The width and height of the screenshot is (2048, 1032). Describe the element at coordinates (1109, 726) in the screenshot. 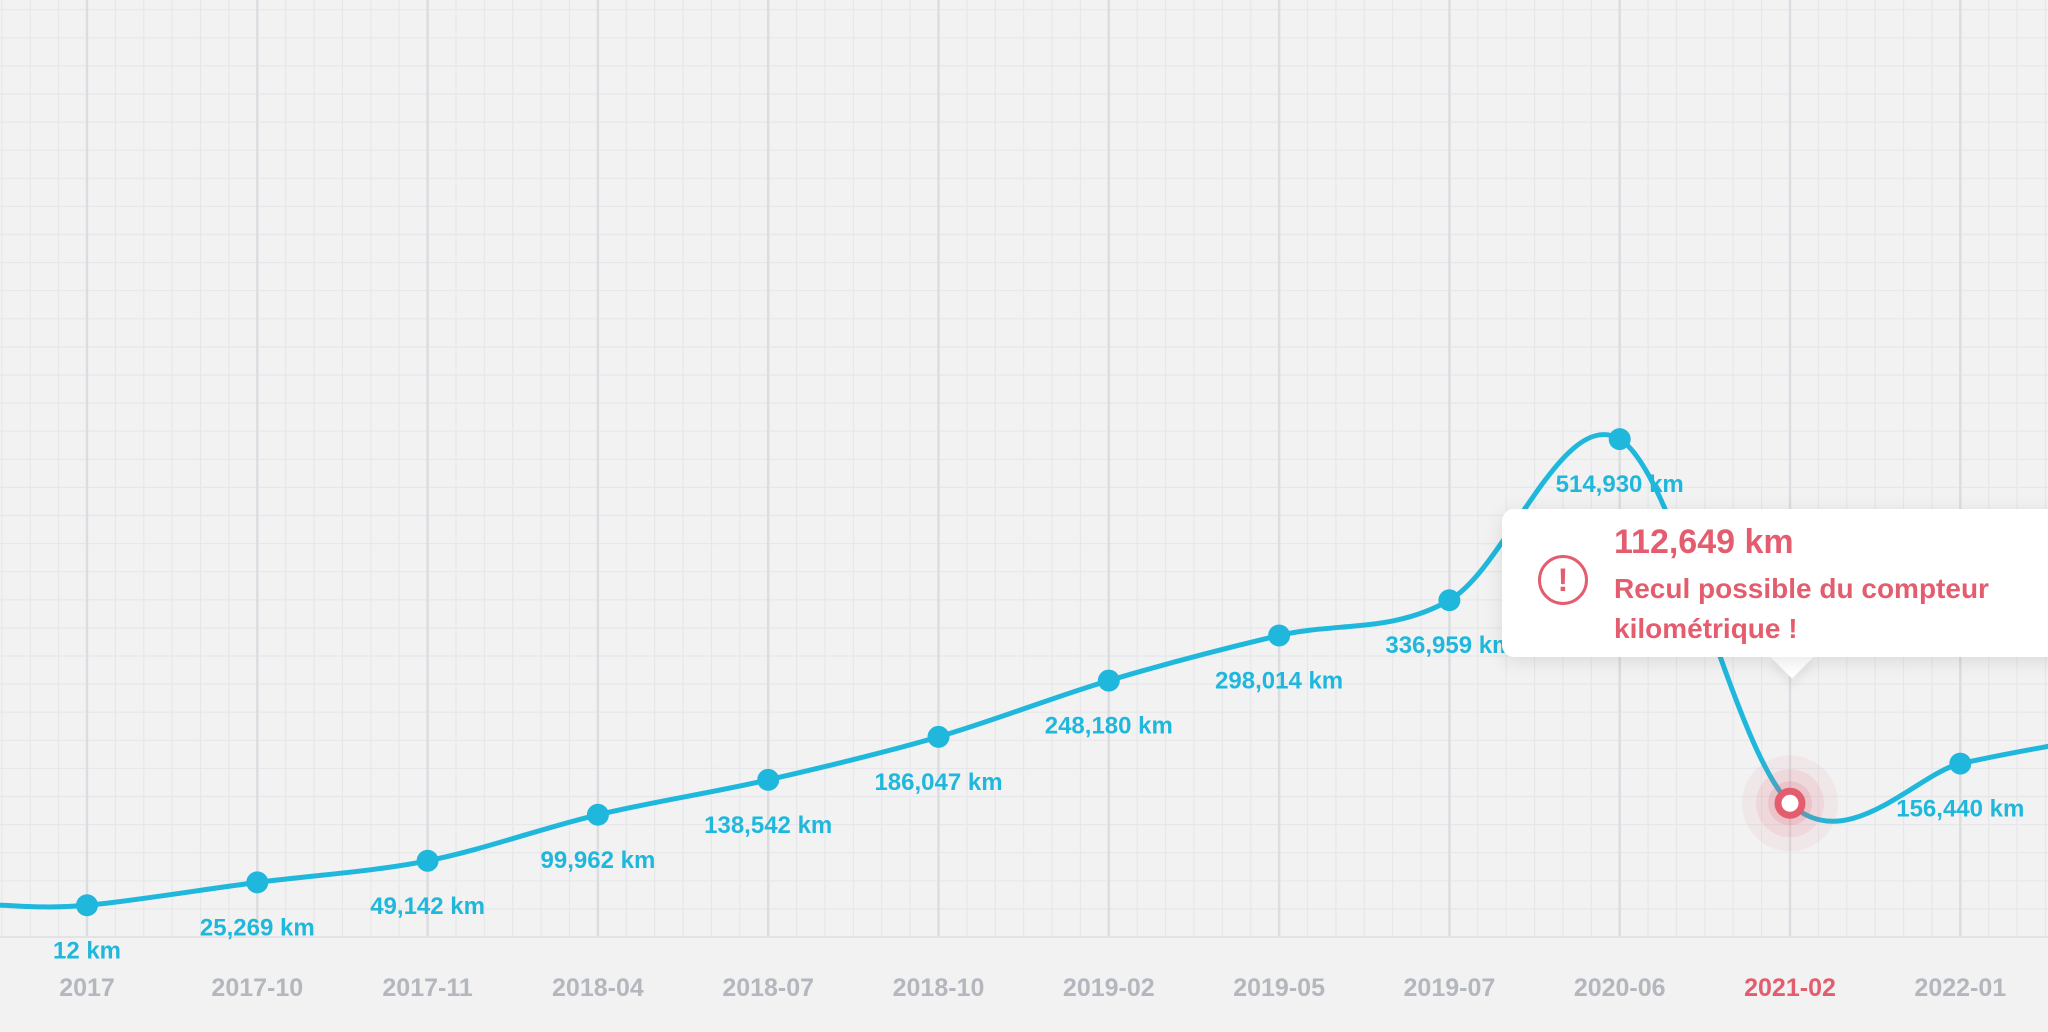

I see `data-label-2019-02: 248,180 km` at that location.